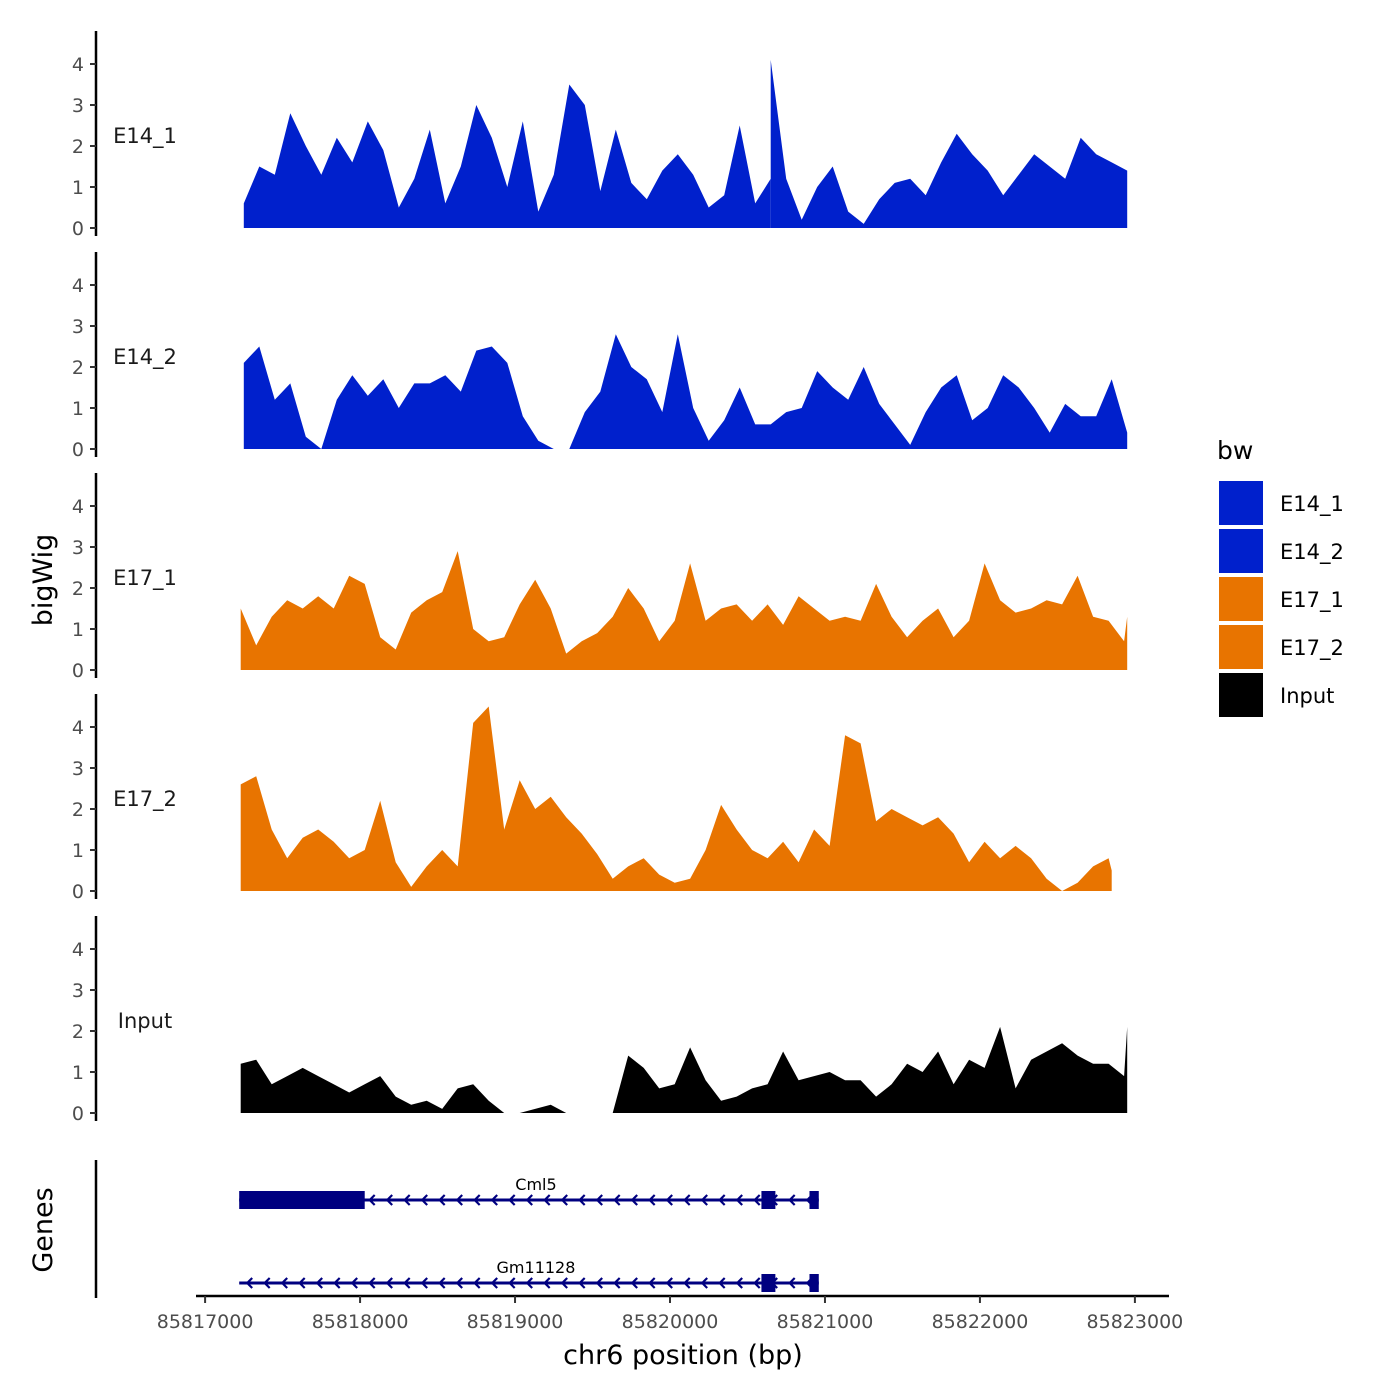 Image resolution: width=1400 pixels, height=1400 pixels. Describe the element at coordinates (1312, 552) in the screenshot. I see `legend-label: E14_2` at that location.